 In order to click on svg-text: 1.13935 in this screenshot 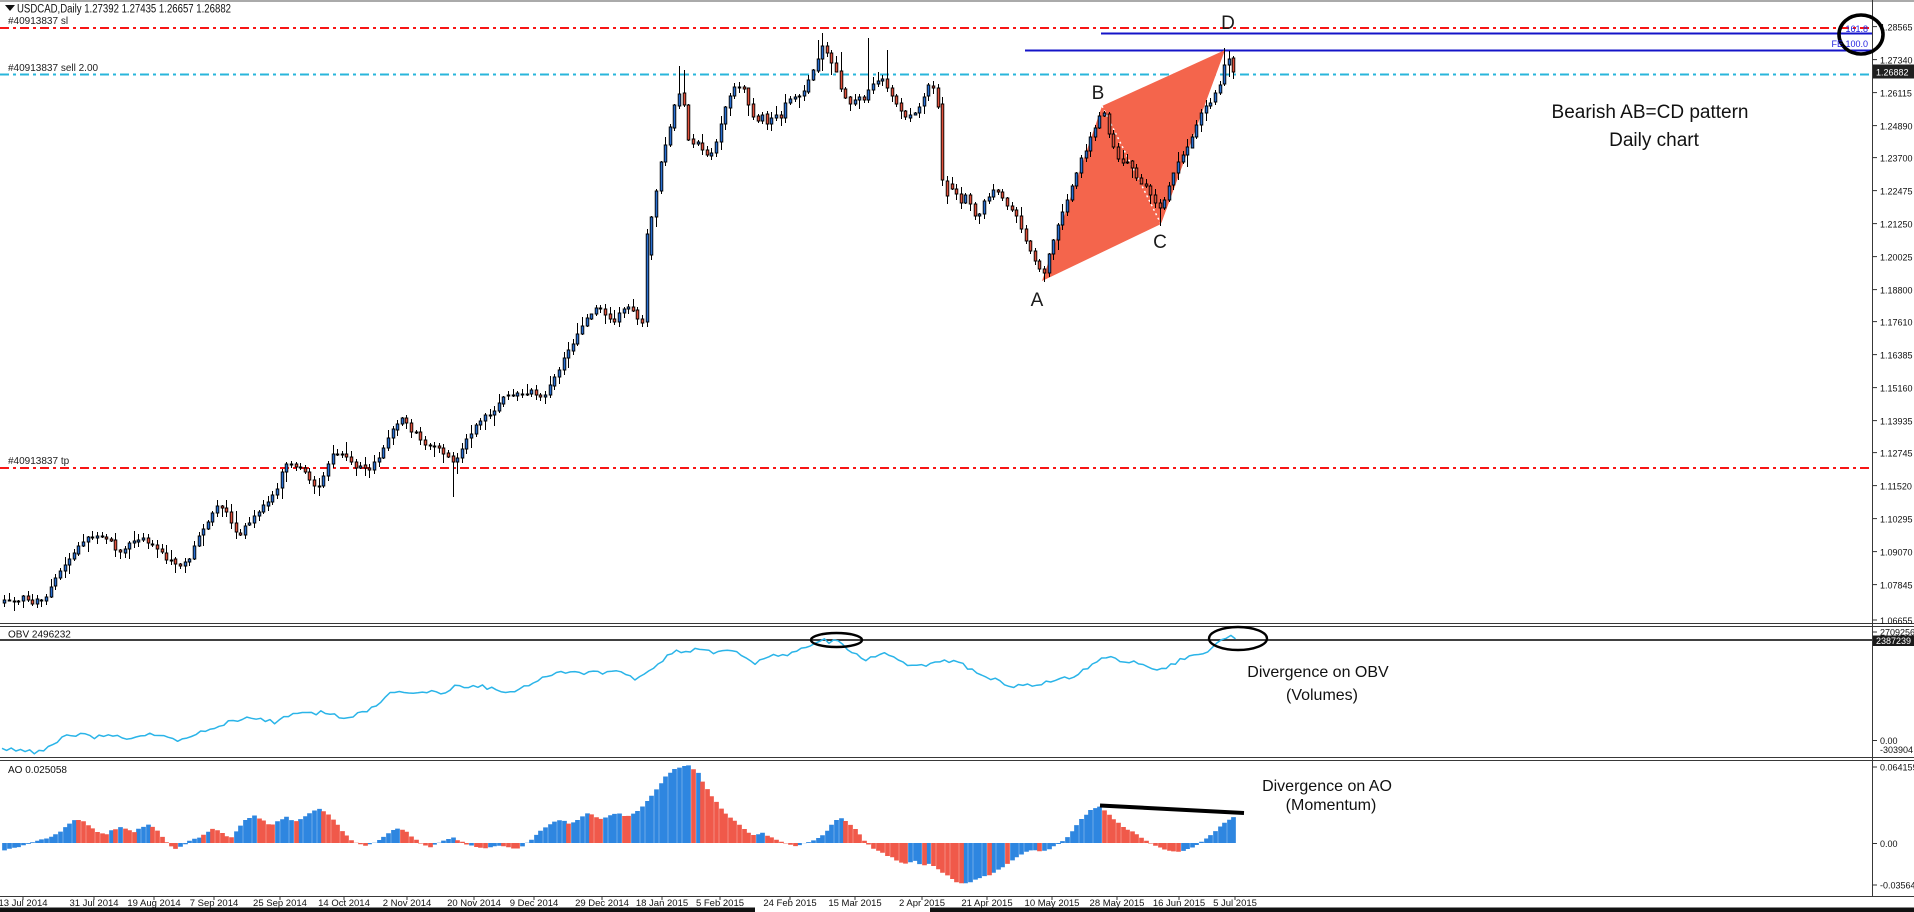, I will do `click(1896, 422)`.